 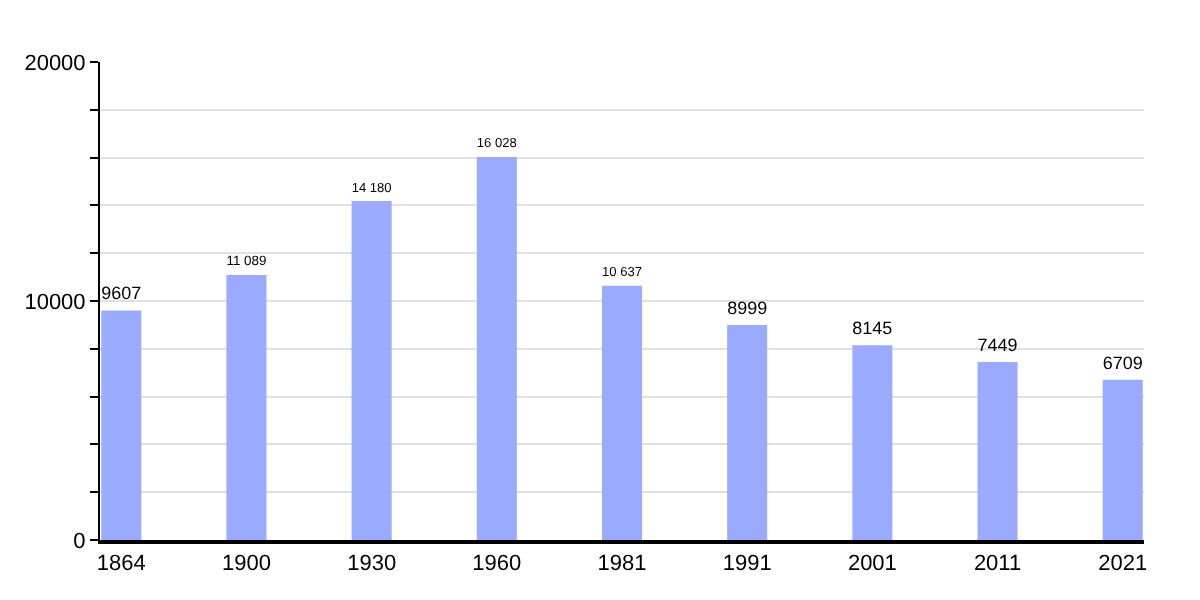 What do you see at coordinates (747, 563) in the screenshot?
I see `x-tick-label: 1991` at bounding box center [747, 563].